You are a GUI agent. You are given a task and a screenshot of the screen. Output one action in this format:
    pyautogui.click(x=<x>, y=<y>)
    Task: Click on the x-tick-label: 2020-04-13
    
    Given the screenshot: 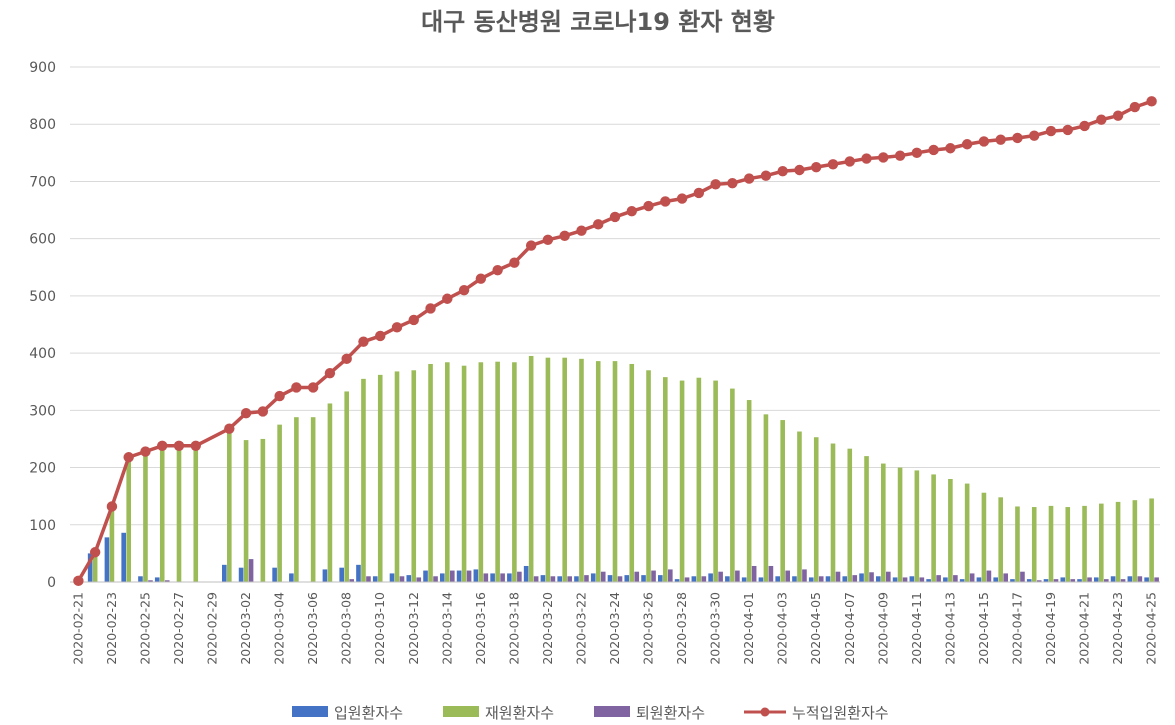 What is the action you would take?
    pyautogui.click(x=949, y=628)
    